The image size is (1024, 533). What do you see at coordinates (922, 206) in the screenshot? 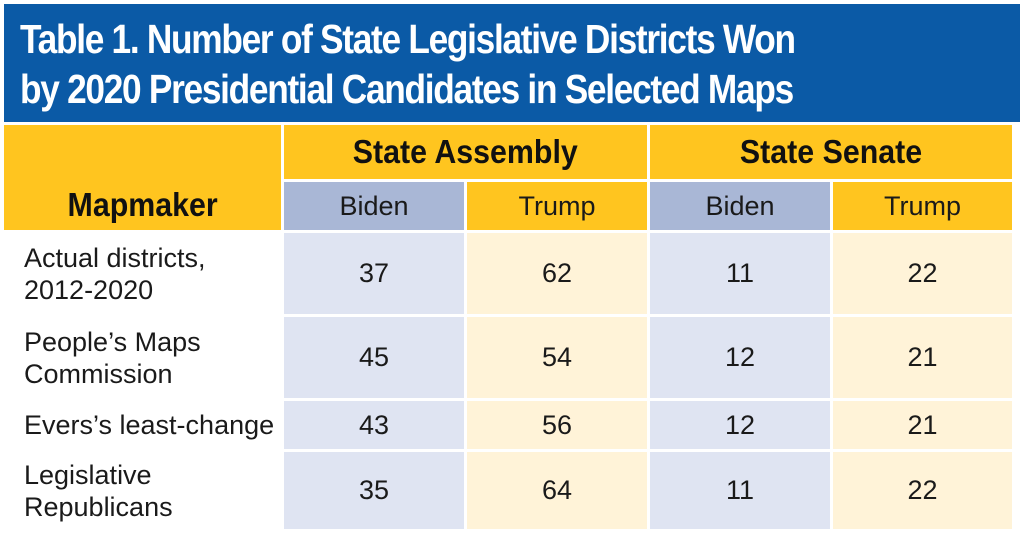
I see `subheader-senate-trump: Trump` at bounding box center [922, 206].